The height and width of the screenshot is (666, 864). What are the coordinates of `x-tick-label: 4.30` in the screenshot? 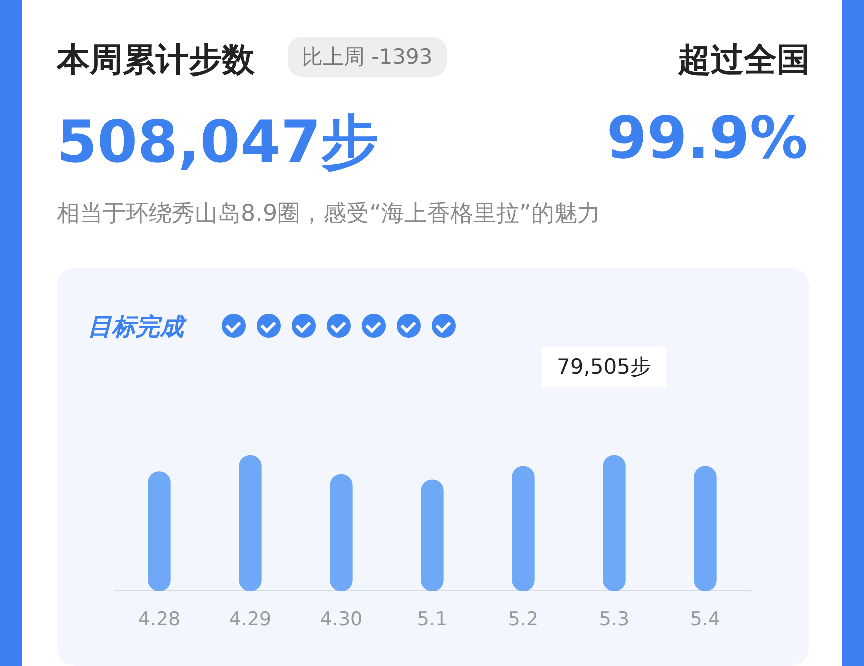 It's located at (341, 619).